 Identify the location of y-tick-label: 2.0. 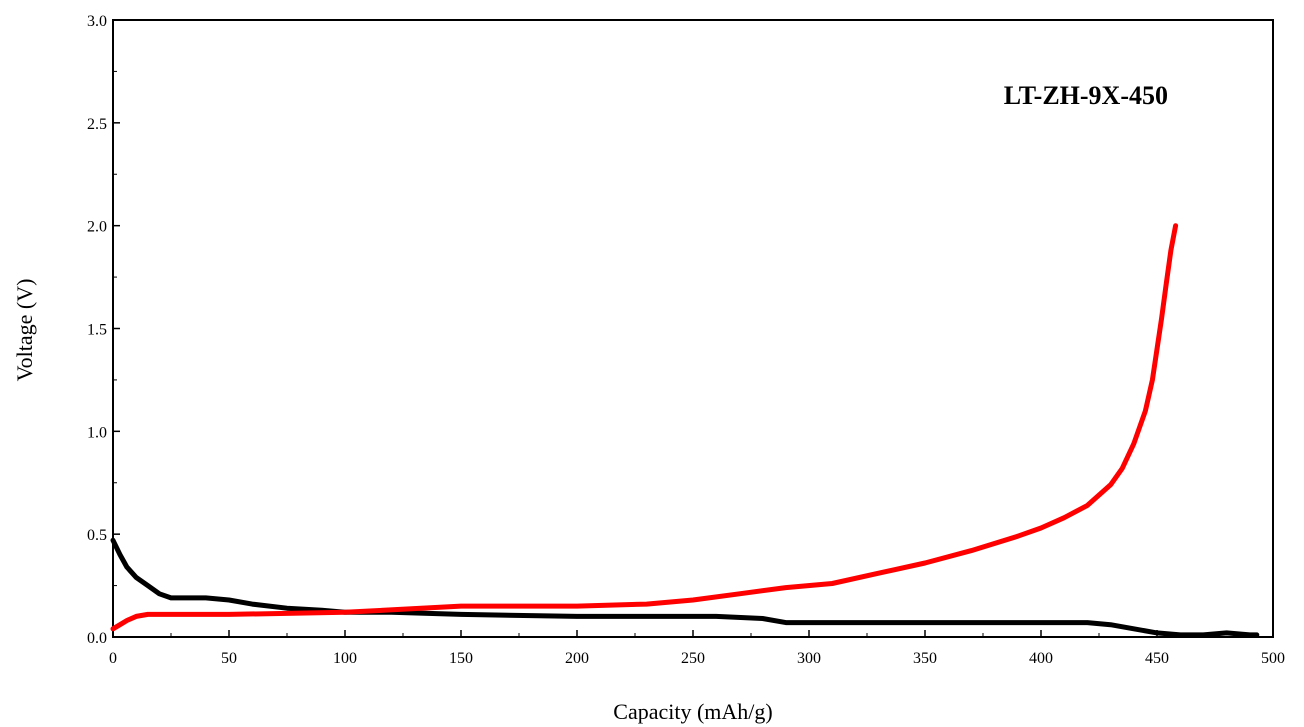
(97, 227).